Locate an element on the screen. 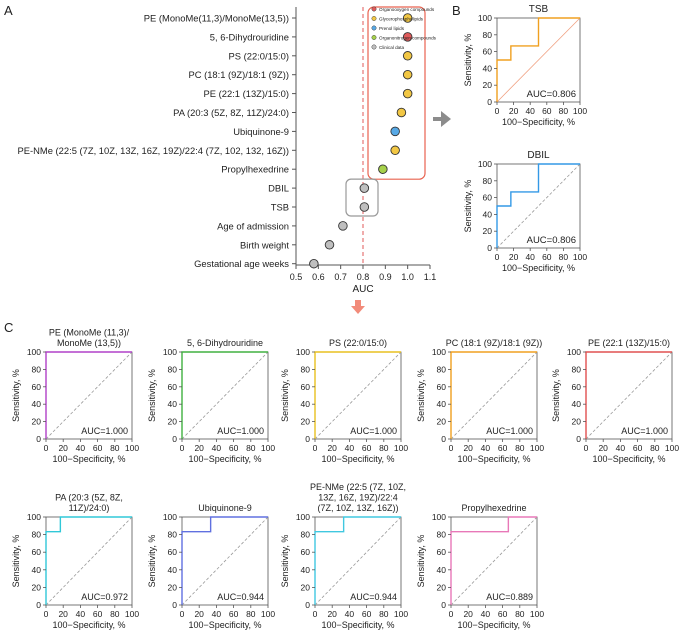 This screenshot has height=634, width=684. highlight-box-metabolites is located at coordinates (396, 93).